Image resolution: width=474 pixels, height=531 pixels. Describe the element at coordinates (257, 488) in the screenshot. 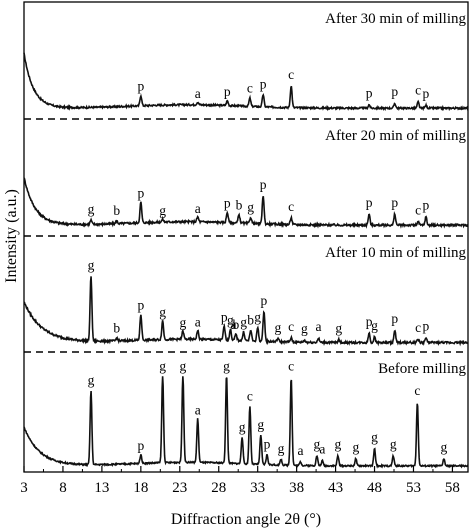

I see `x-tick-label: 33` at that location.